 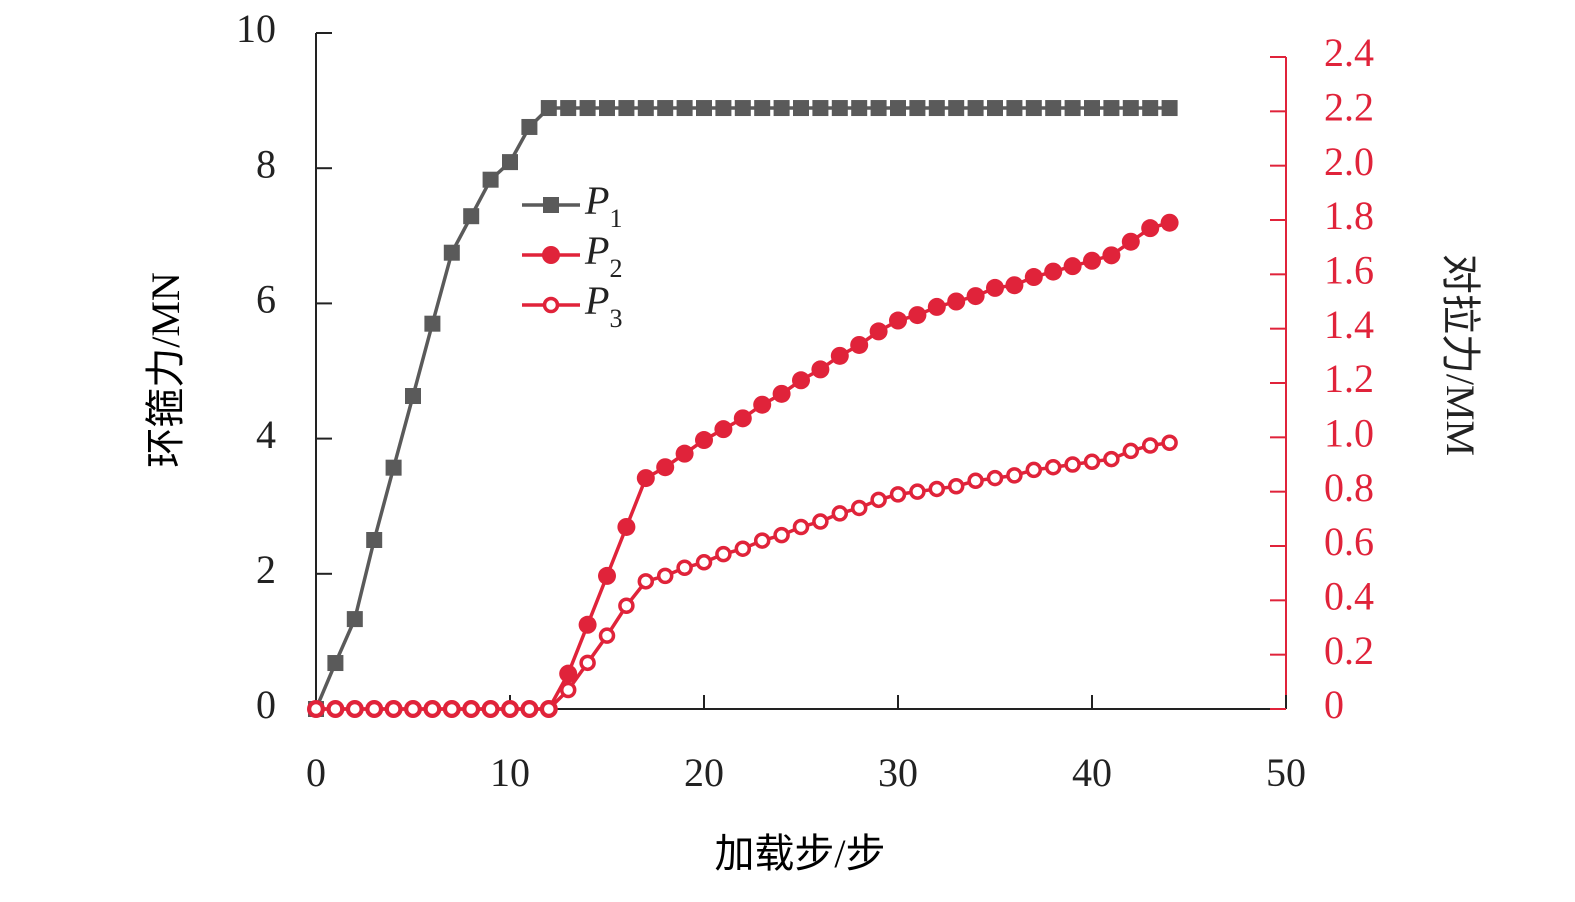 What do you see at coordinates (1349, 52) in the screenshot?
I see `y2-tick-label: 2.4` at bounding box center [1349, 52].